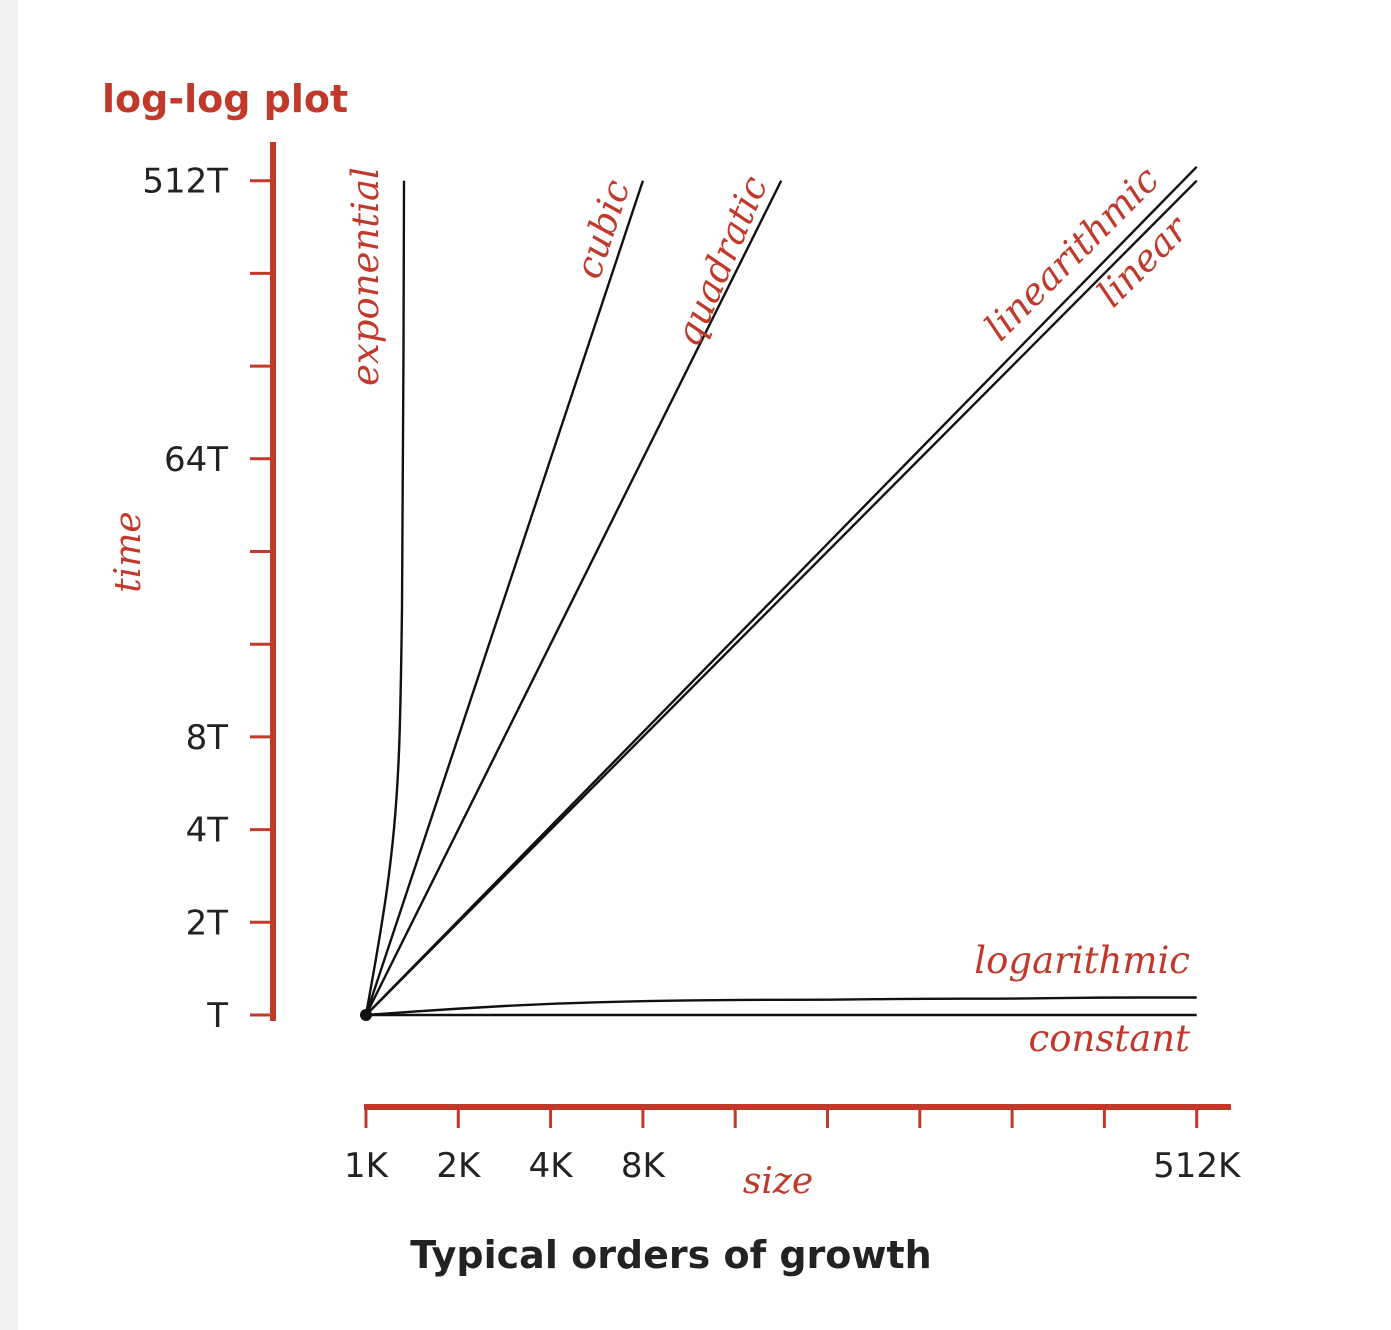  Describe the element at coordinates (196, 460) in the screenshot. I see `y-tick-label-64t: 64T` at that location.